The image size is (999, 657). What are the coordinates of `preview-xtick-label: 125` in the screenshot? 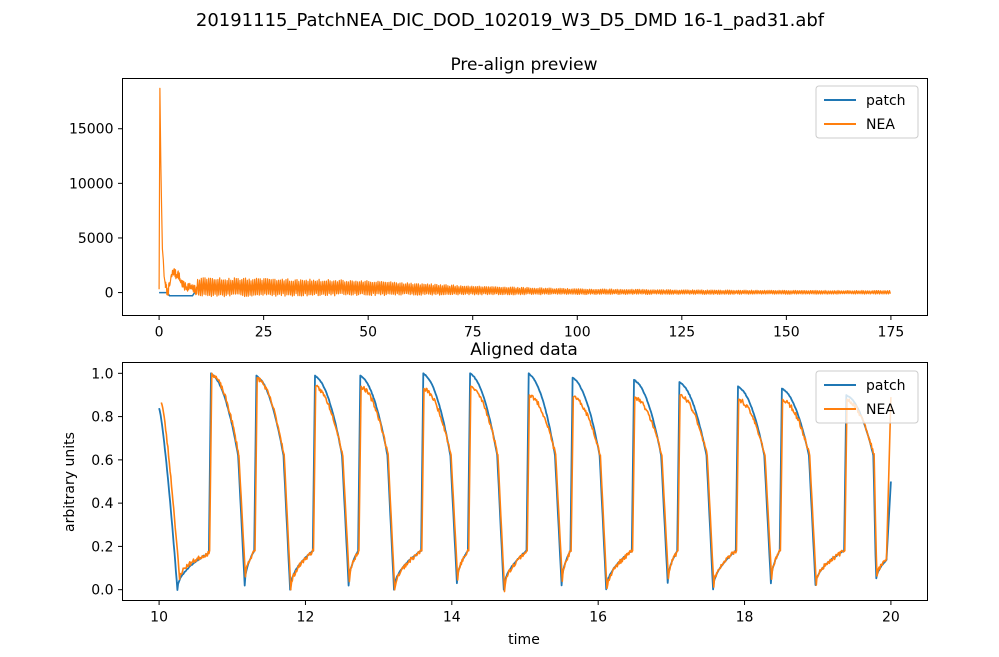 It's located at (681, 333).